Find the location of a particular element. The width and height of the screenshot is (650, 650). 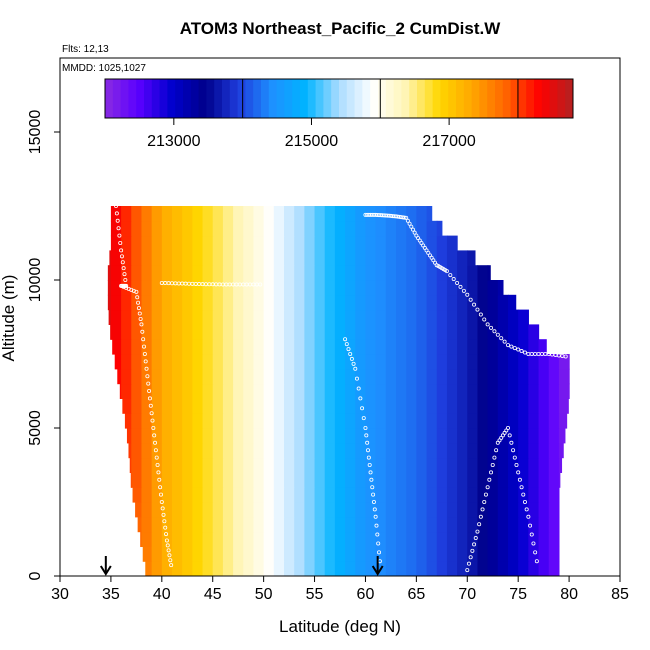

x-tick-label: 65 is located at coordinates (416, 594).